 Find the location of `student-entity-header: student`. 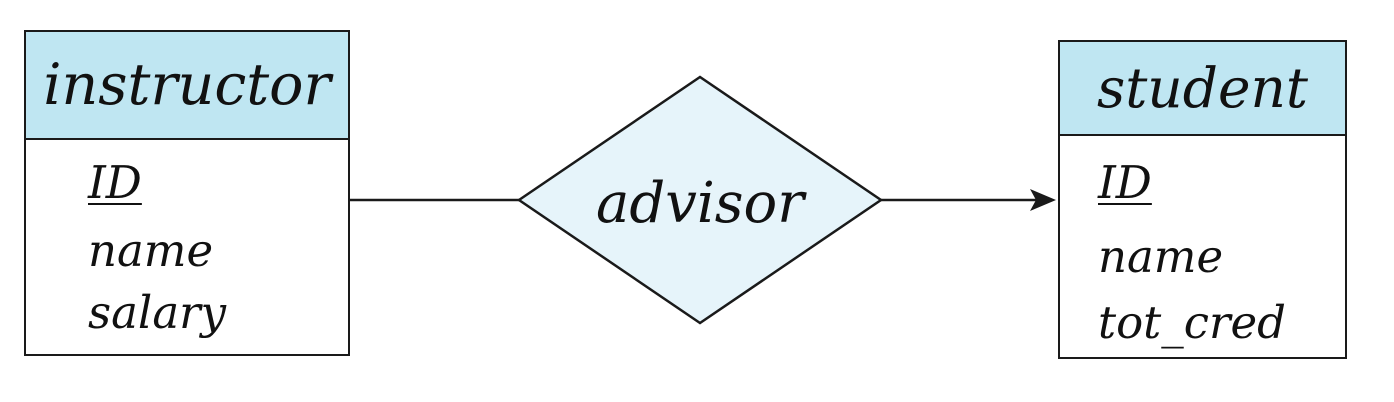

student-entity-header: student is located at coordinates (1202, 89).